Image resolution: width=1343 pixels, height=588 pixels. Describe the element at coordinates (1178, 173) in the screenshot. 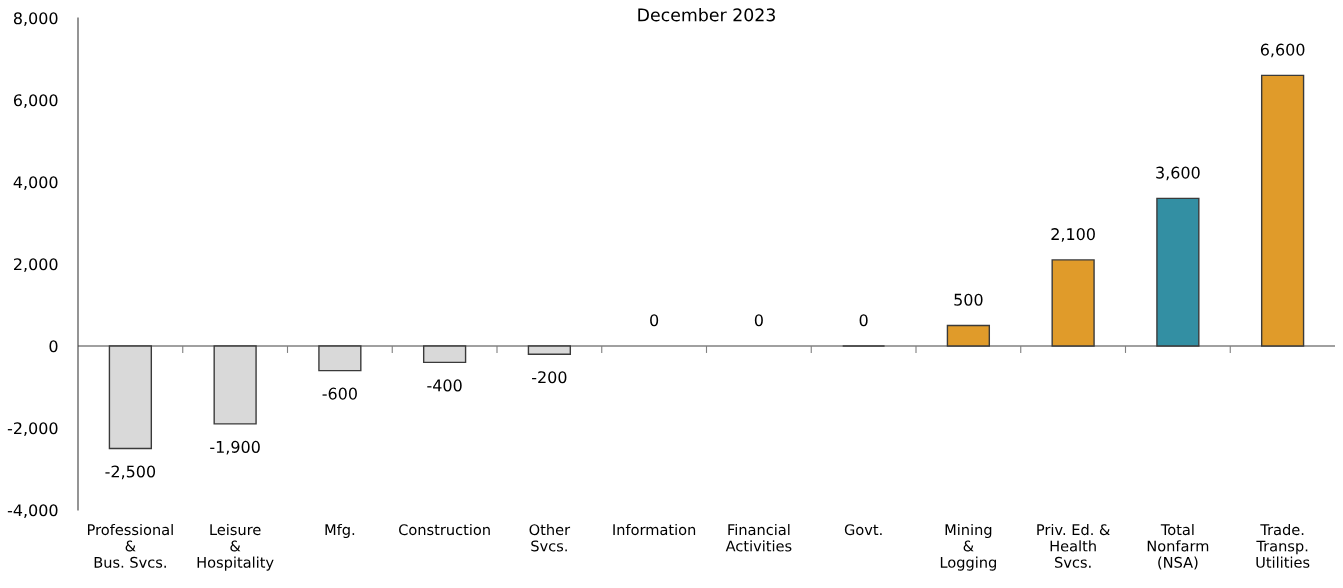

I see `data-label: 3,600` at that location.